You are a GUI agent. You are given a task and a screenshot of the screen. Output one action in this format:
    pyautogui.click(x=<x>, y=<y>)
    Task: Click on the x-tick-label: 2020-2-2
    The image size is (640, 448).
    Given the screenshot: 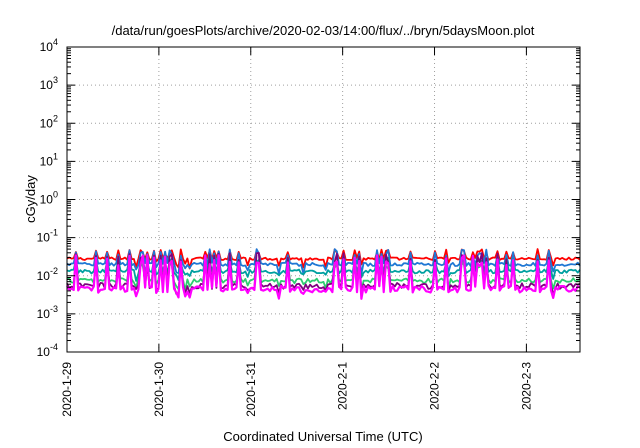 What is the action you would take?
    pyautogui.click(x=435, y=386)
    